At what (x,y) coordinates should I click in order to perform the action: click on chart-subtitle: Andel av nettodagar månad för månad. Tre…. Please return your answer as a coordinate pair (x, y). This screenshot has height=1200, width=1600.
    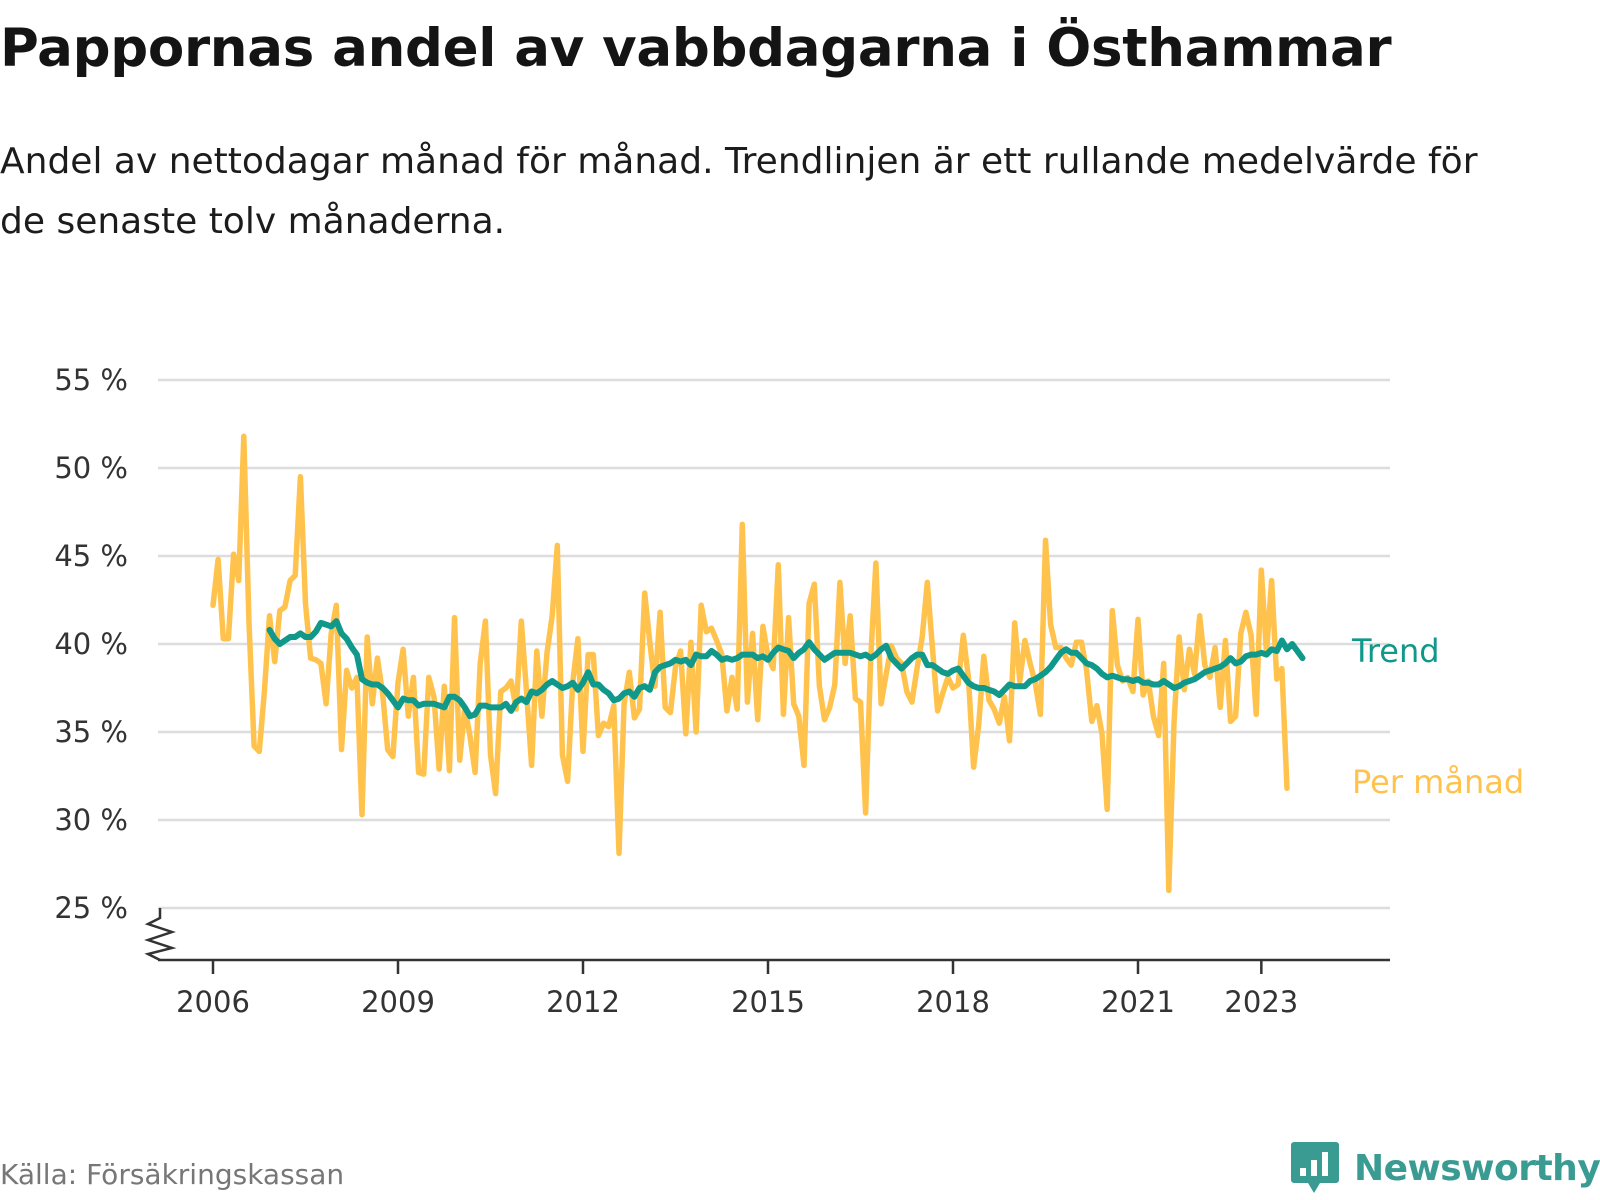
    Looking at the image, I should click on (739, 191).